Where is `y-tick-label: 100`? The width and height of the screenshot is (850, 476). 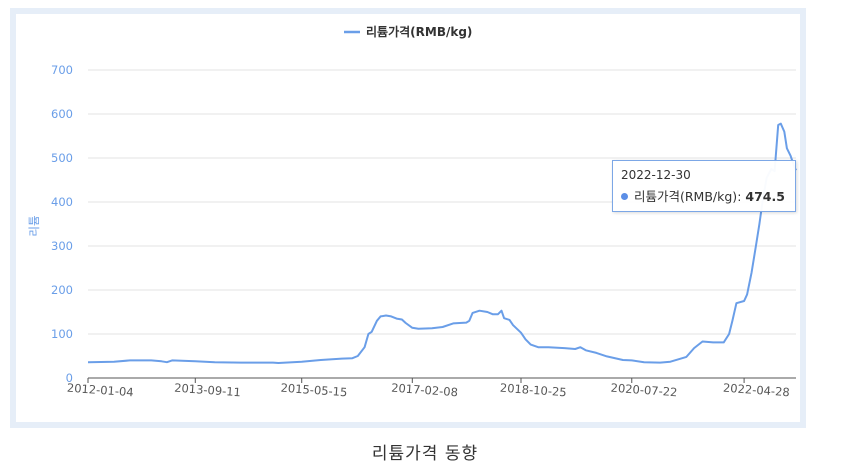
y-tick-label: 100 is located at coordinates (62, 334).